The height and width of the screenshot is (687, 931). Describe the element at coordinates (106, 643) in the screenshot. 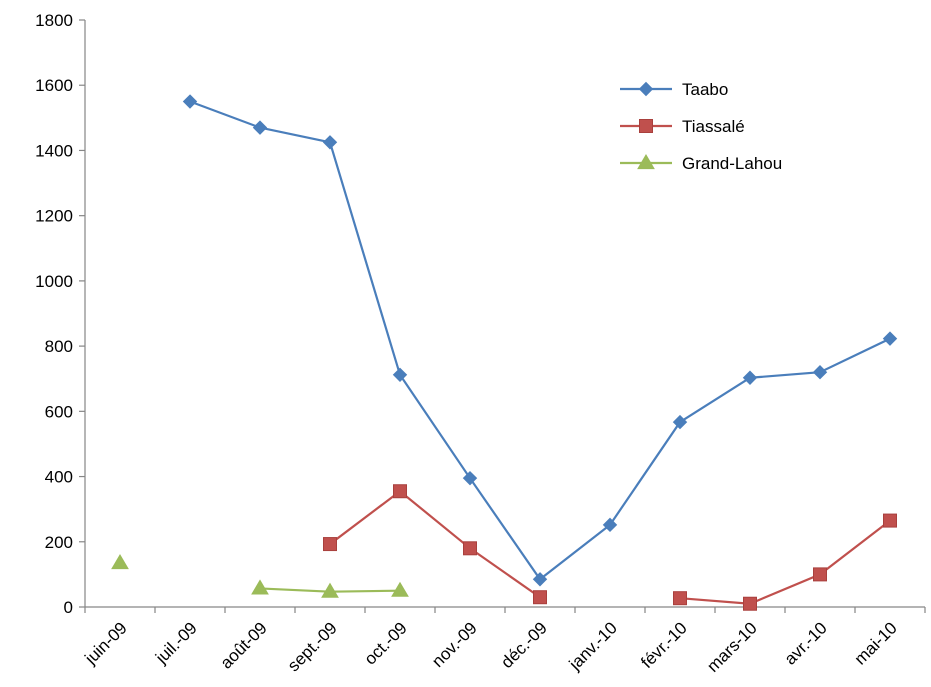

I see `x-tick-label: juin-09` at that location.